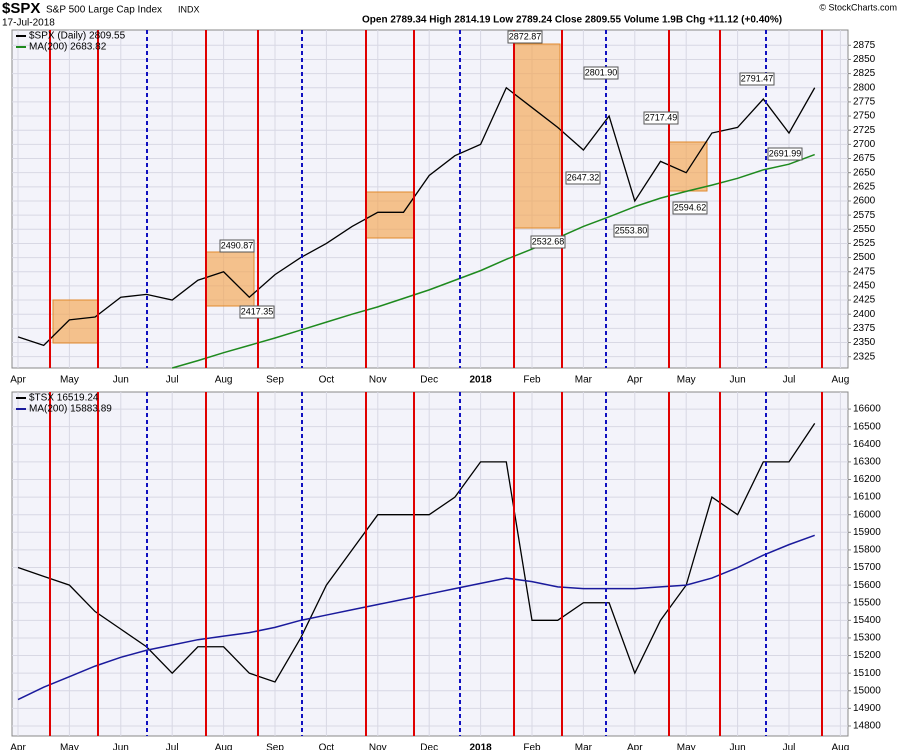 Image resolution: width=900 pixels, height=750 pixels. I want to click on annotation: 2791.47, so click(757, 78).